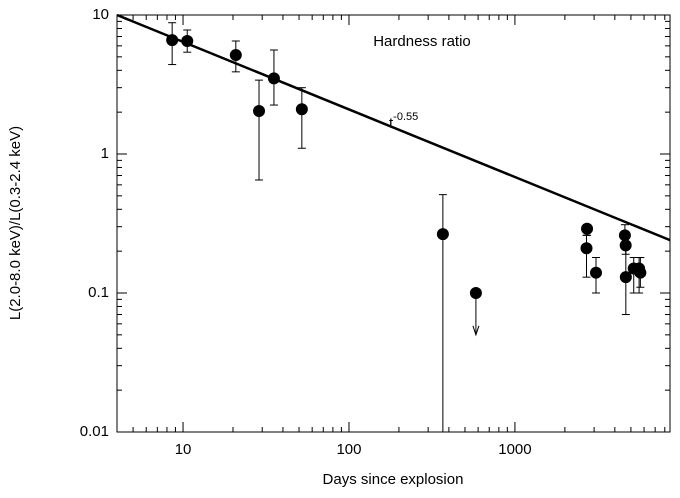 The image size is (680, 498). I want to click on x-tick-label: 10, so click(183, 449).